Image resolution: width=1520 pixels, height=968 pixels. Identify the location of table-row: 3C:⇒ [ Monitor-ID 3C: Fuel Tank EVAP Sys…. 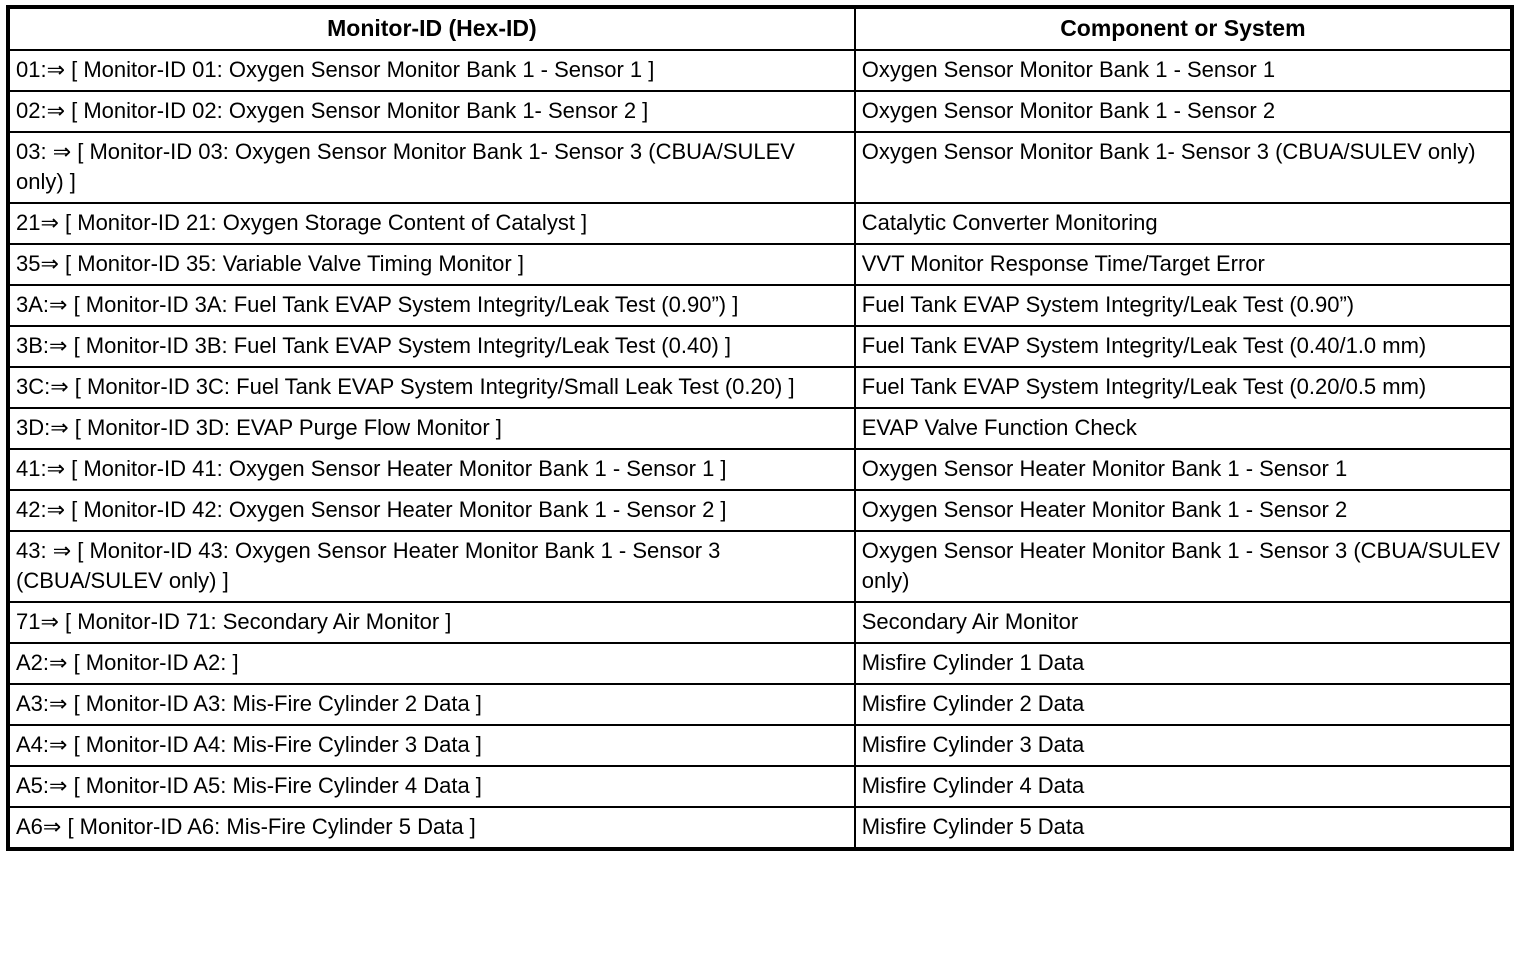
(760, 387).